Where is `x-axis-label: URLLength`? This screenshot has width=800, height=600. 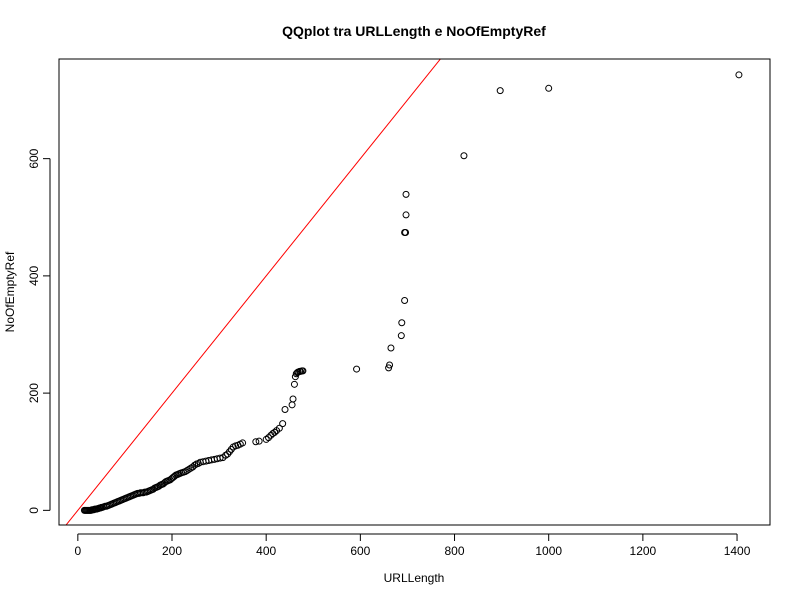 x-axis-label: URLLength is located at coordinates (414, 578).